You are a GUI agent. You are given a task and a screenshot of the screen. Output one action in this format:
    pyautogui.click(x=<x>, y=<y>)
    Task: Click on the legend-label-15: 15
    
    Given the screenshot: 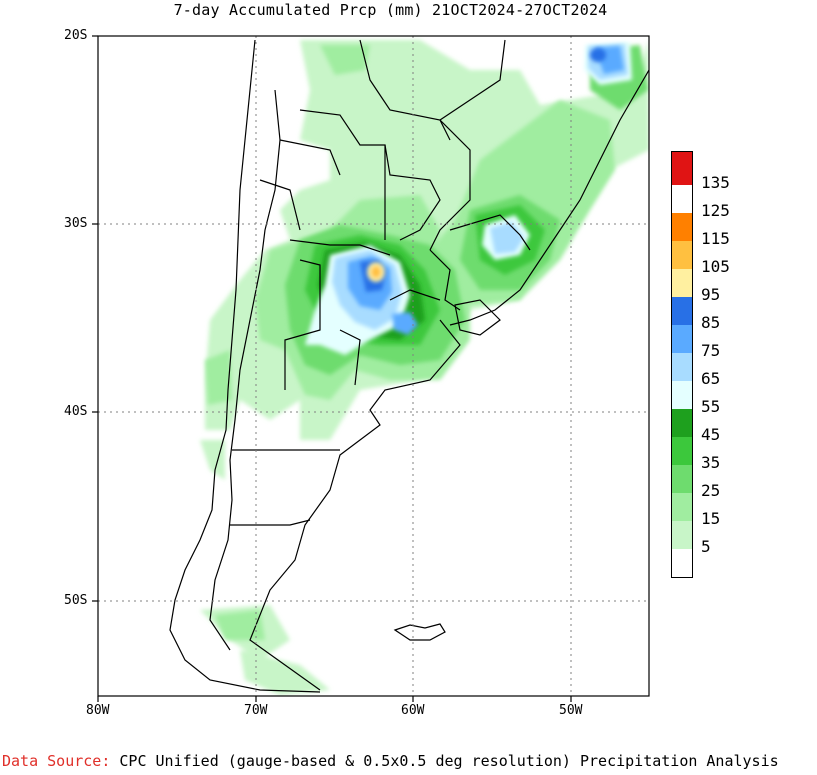 What is the action you would take?
    pyautogui.click(x=711, y=518)
    